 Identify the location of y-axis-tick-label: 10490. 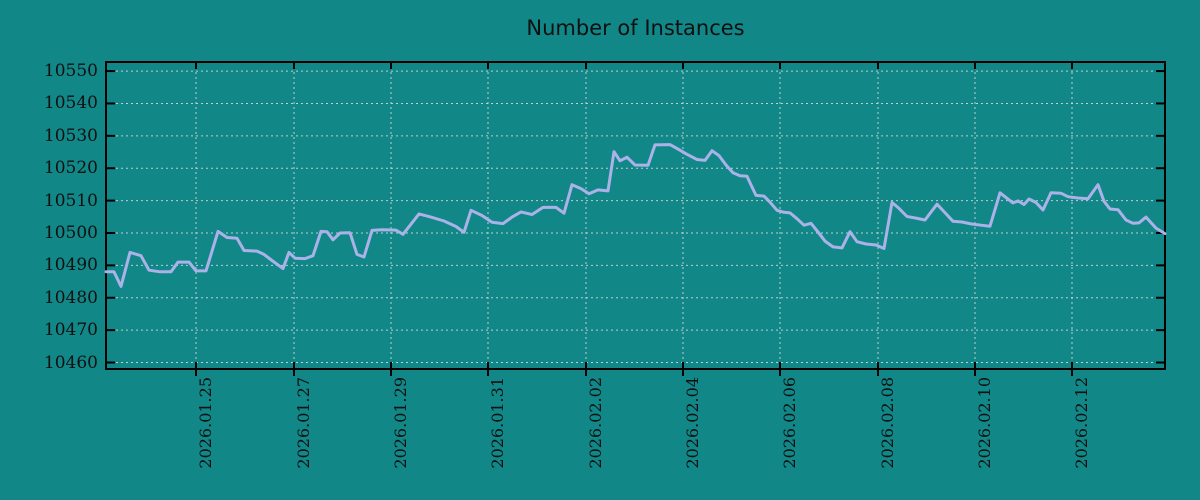
(70, 265).